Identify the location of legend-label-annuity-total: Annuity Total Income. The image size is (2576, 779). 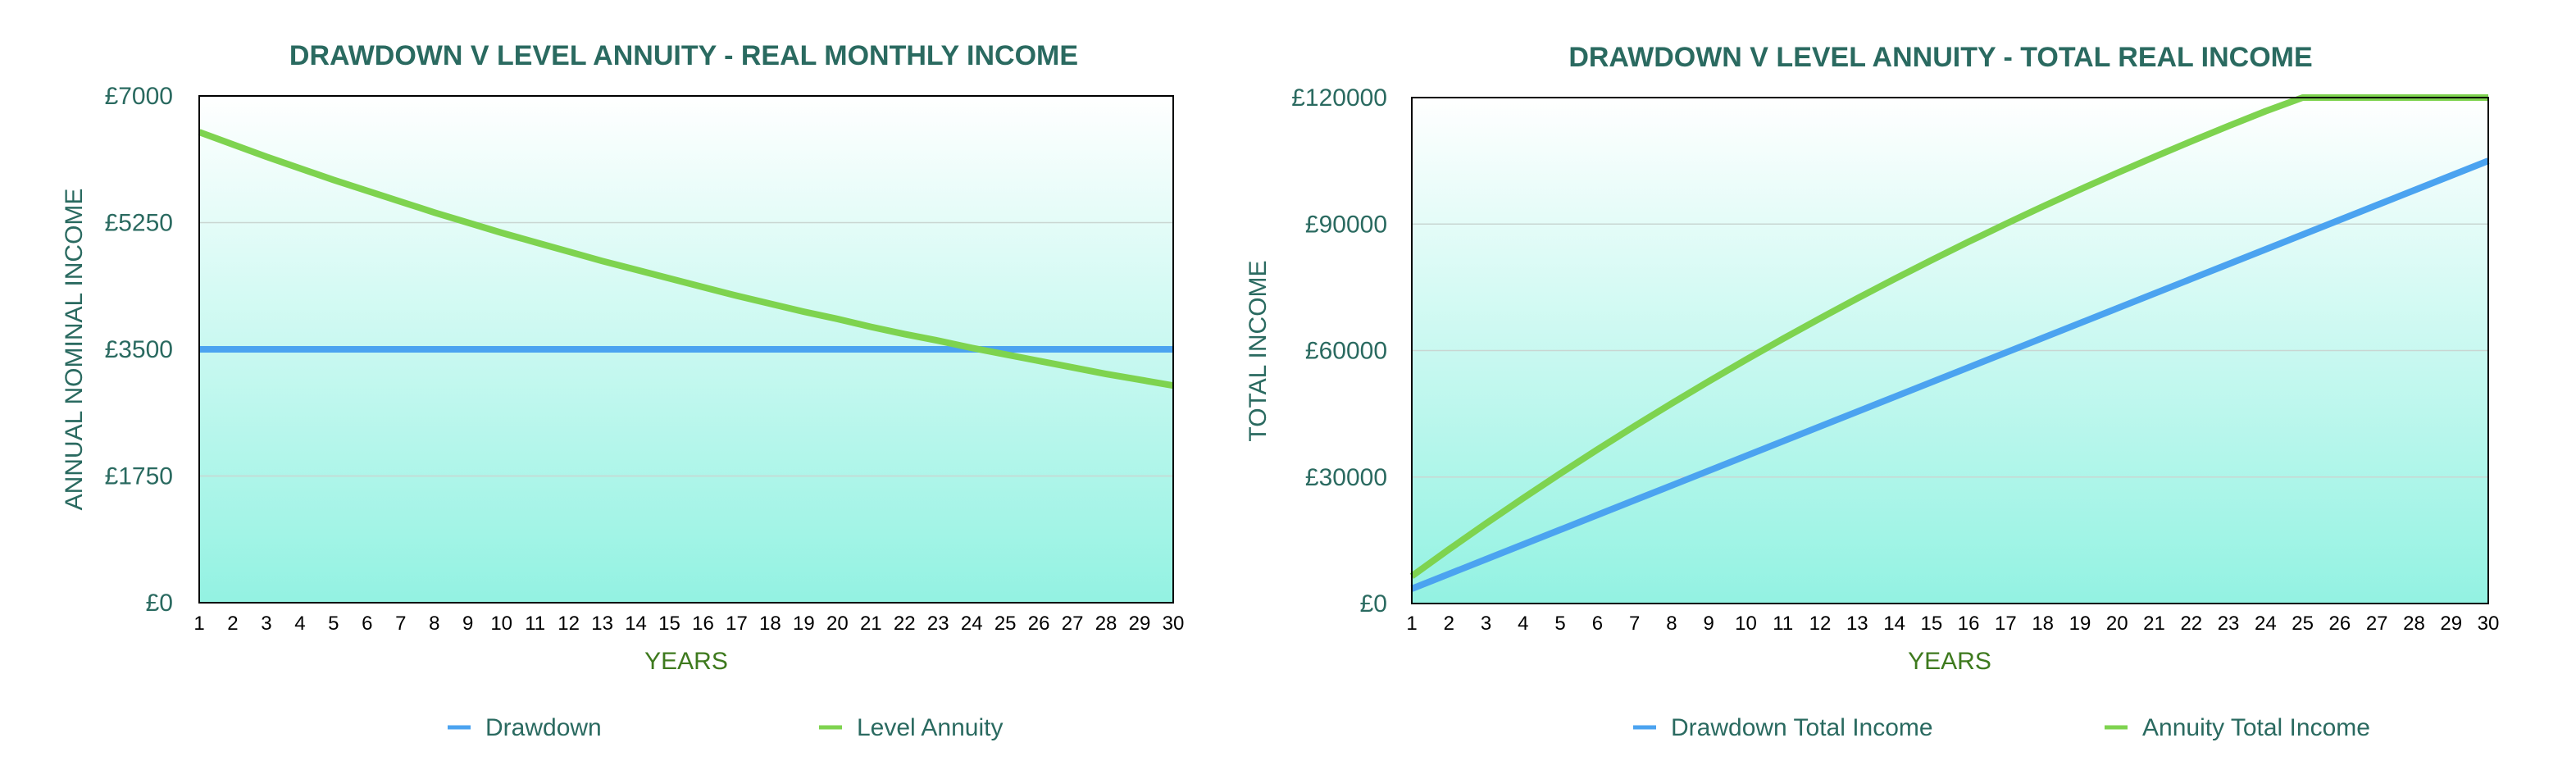
(2256, 727).